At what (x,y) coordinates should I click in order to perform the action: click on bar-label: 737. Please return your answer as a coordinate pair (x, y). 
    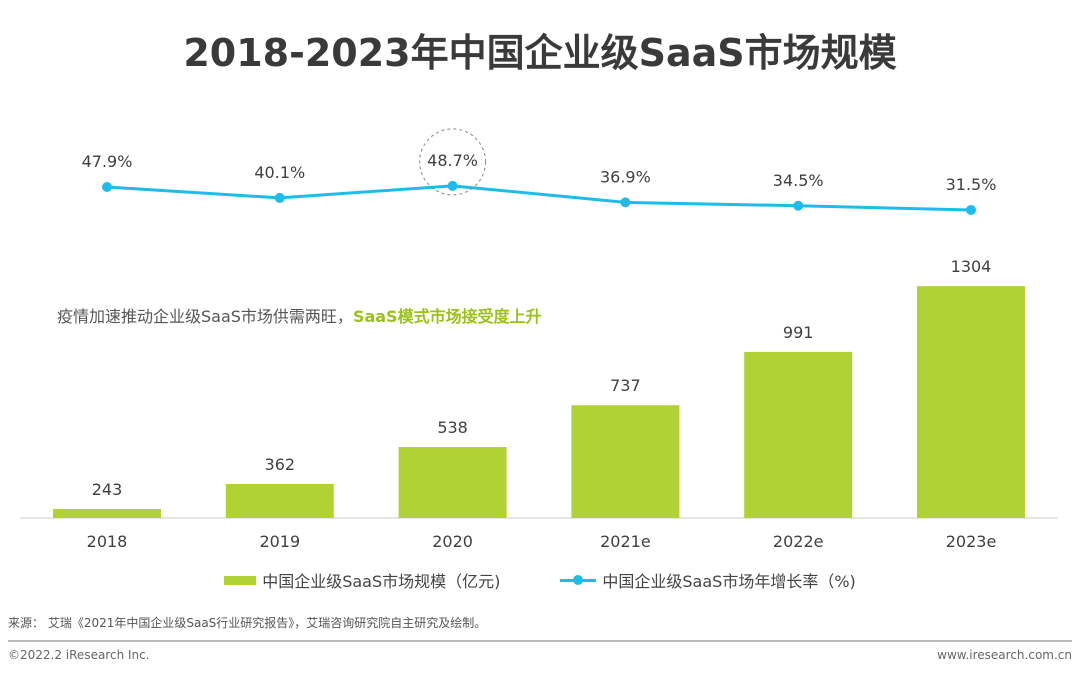
    Looking at the image, I should click on (625, 385).